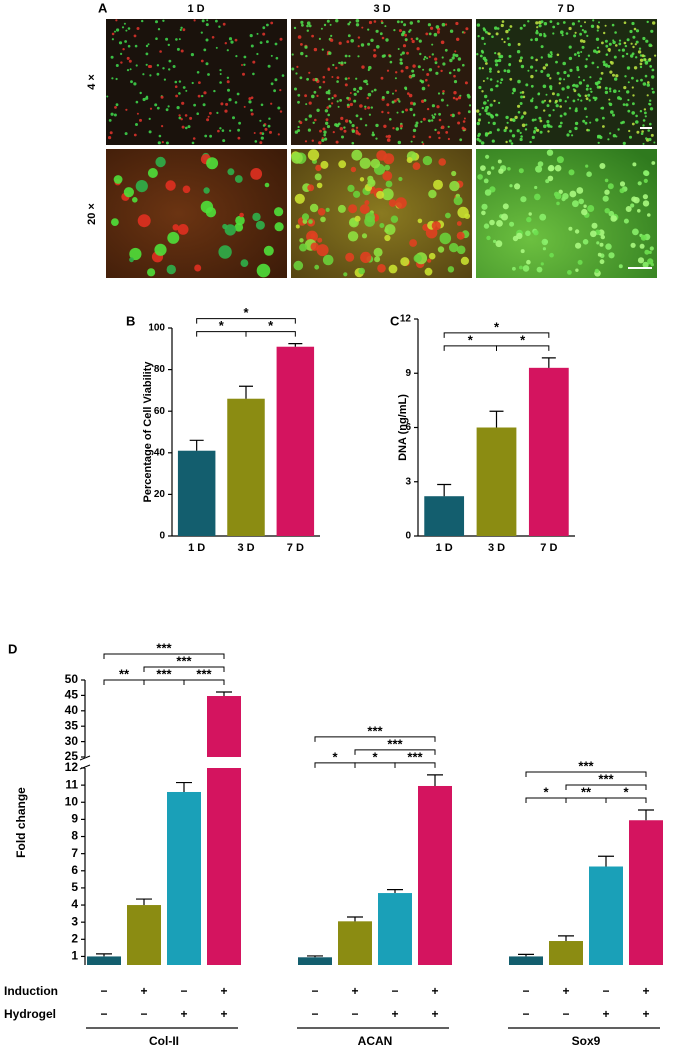  What do you see at coordinates (72, 725) in the screenshot?
I see `y-tick-label: 35` at bounding box center [72, 725].